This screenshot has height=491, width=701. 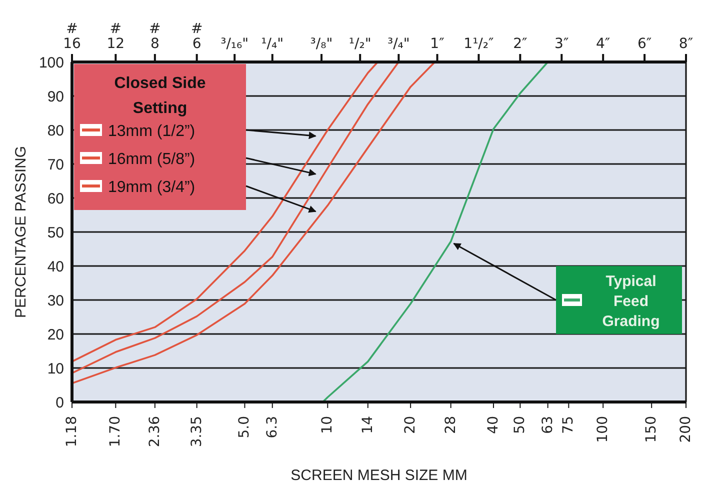 I want to click on text: ³/₄", so click(x=398, y=44).